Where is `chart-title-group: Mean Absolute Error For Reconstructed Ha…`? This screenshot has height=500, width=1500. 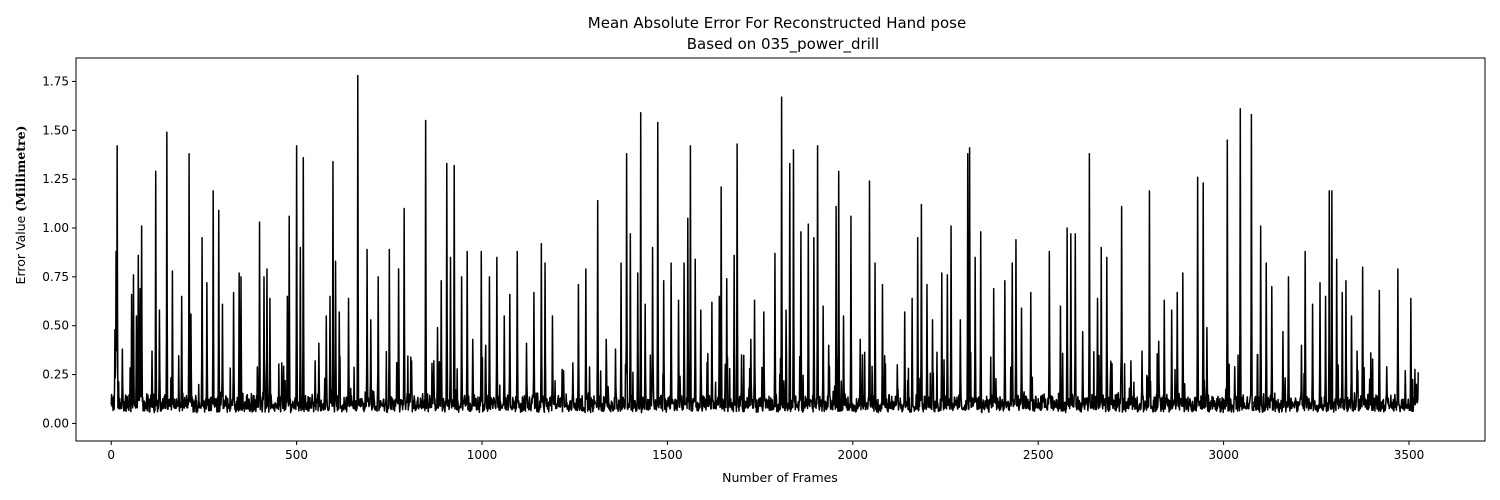 chart-title-group: Mean Absolute Error For Reconstructed Ha… is located at coordinates (777, 34).